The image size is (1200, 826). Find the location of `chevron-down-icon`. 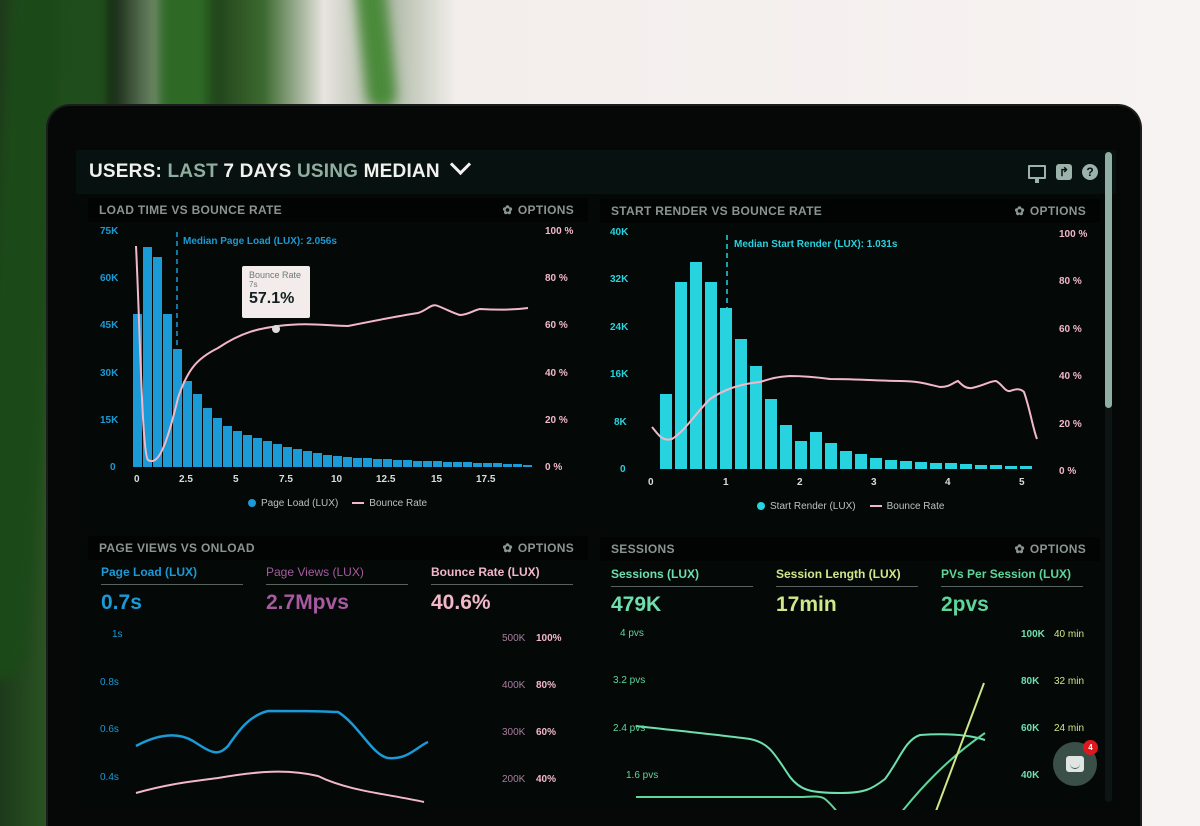

chevron-down-icon is located at coordinates (461, 164).